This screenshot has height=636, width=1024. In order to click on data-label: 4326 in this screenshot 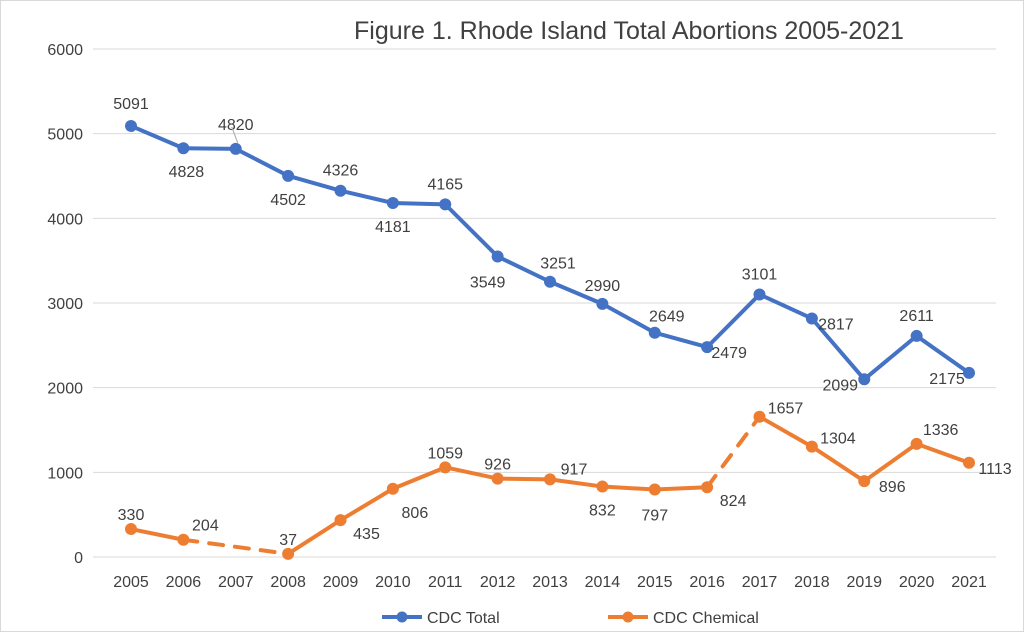, I will do `click(341, 171)`.